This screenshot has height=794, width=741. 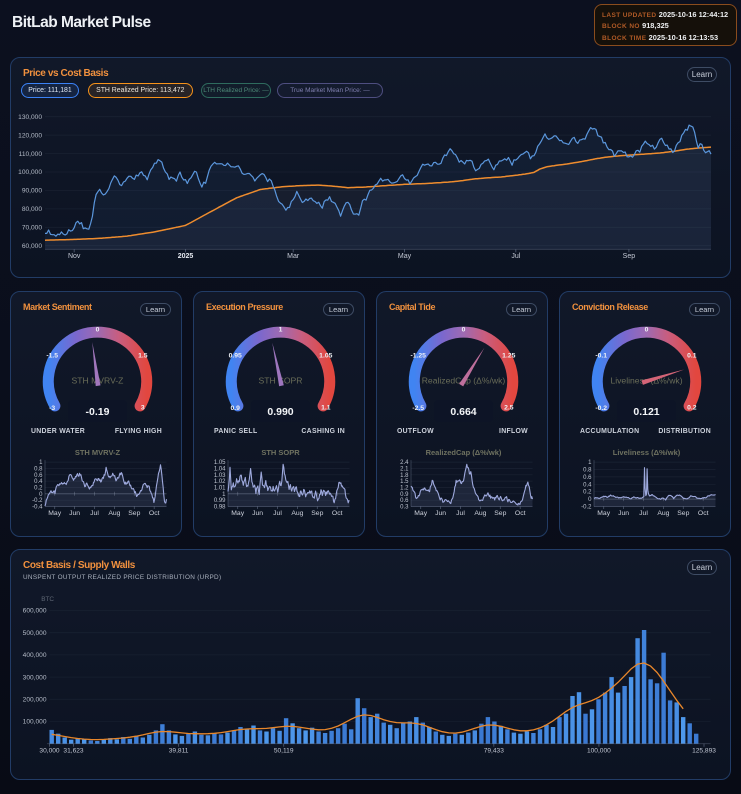 I want to click on svg-text: 0.8, so click(x=38, y=469).